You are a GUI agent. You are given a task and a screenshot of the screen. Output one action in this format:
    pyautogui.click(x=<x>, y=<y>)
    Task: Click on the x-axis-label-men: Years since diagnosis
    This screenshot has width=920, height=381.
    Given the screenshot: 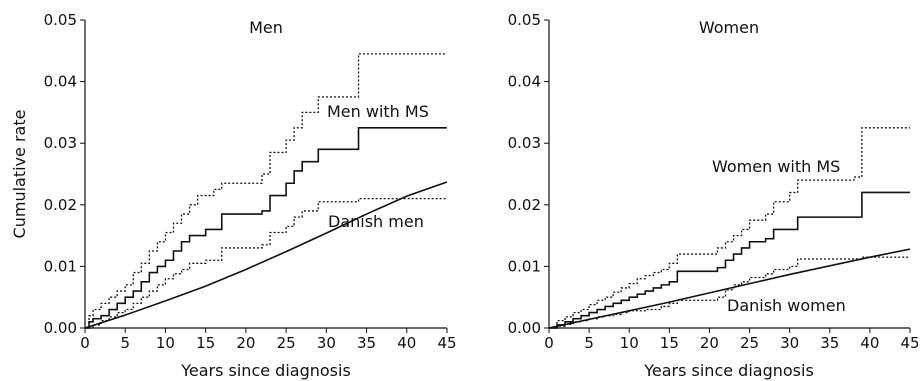 What is the action you would take?
    pyautogui.click(x=265, y=370)
    